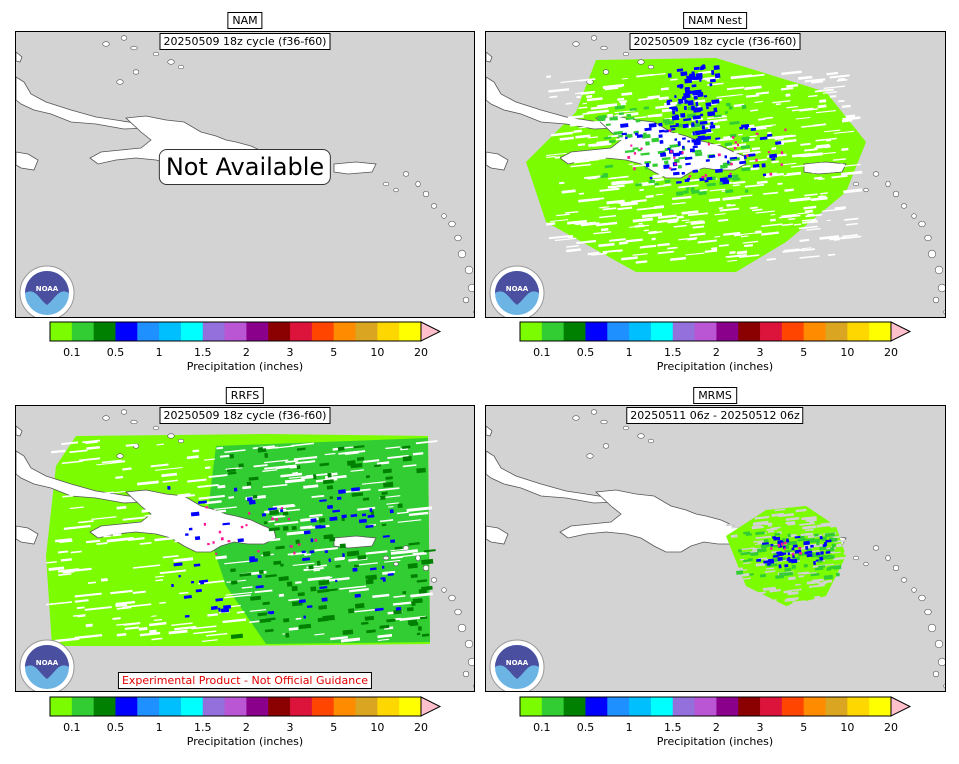 The image size is (959, 764). I want to click on moderate-cells, so click(674, 148).